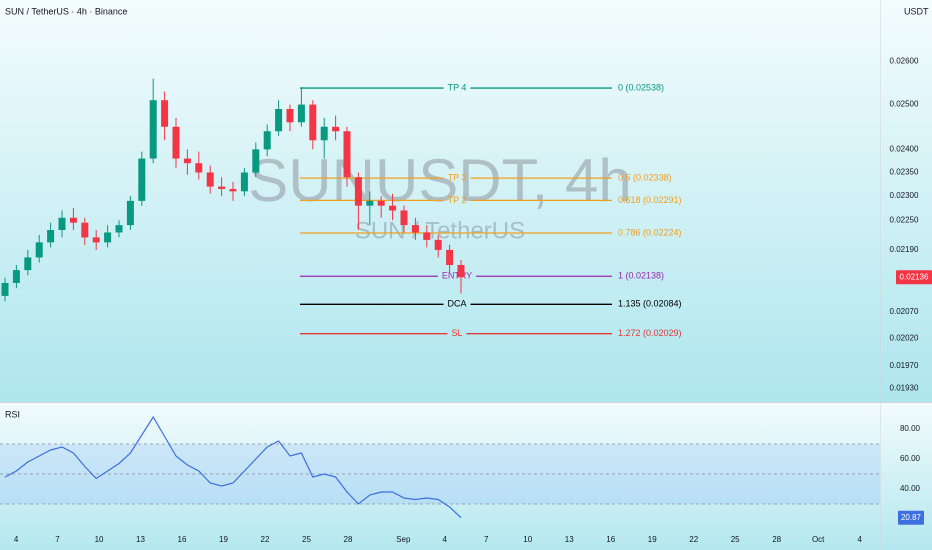 The height and width of the screenshot is (550, 932). I want to click on x-tick-label: Sep, so click(403, 539).